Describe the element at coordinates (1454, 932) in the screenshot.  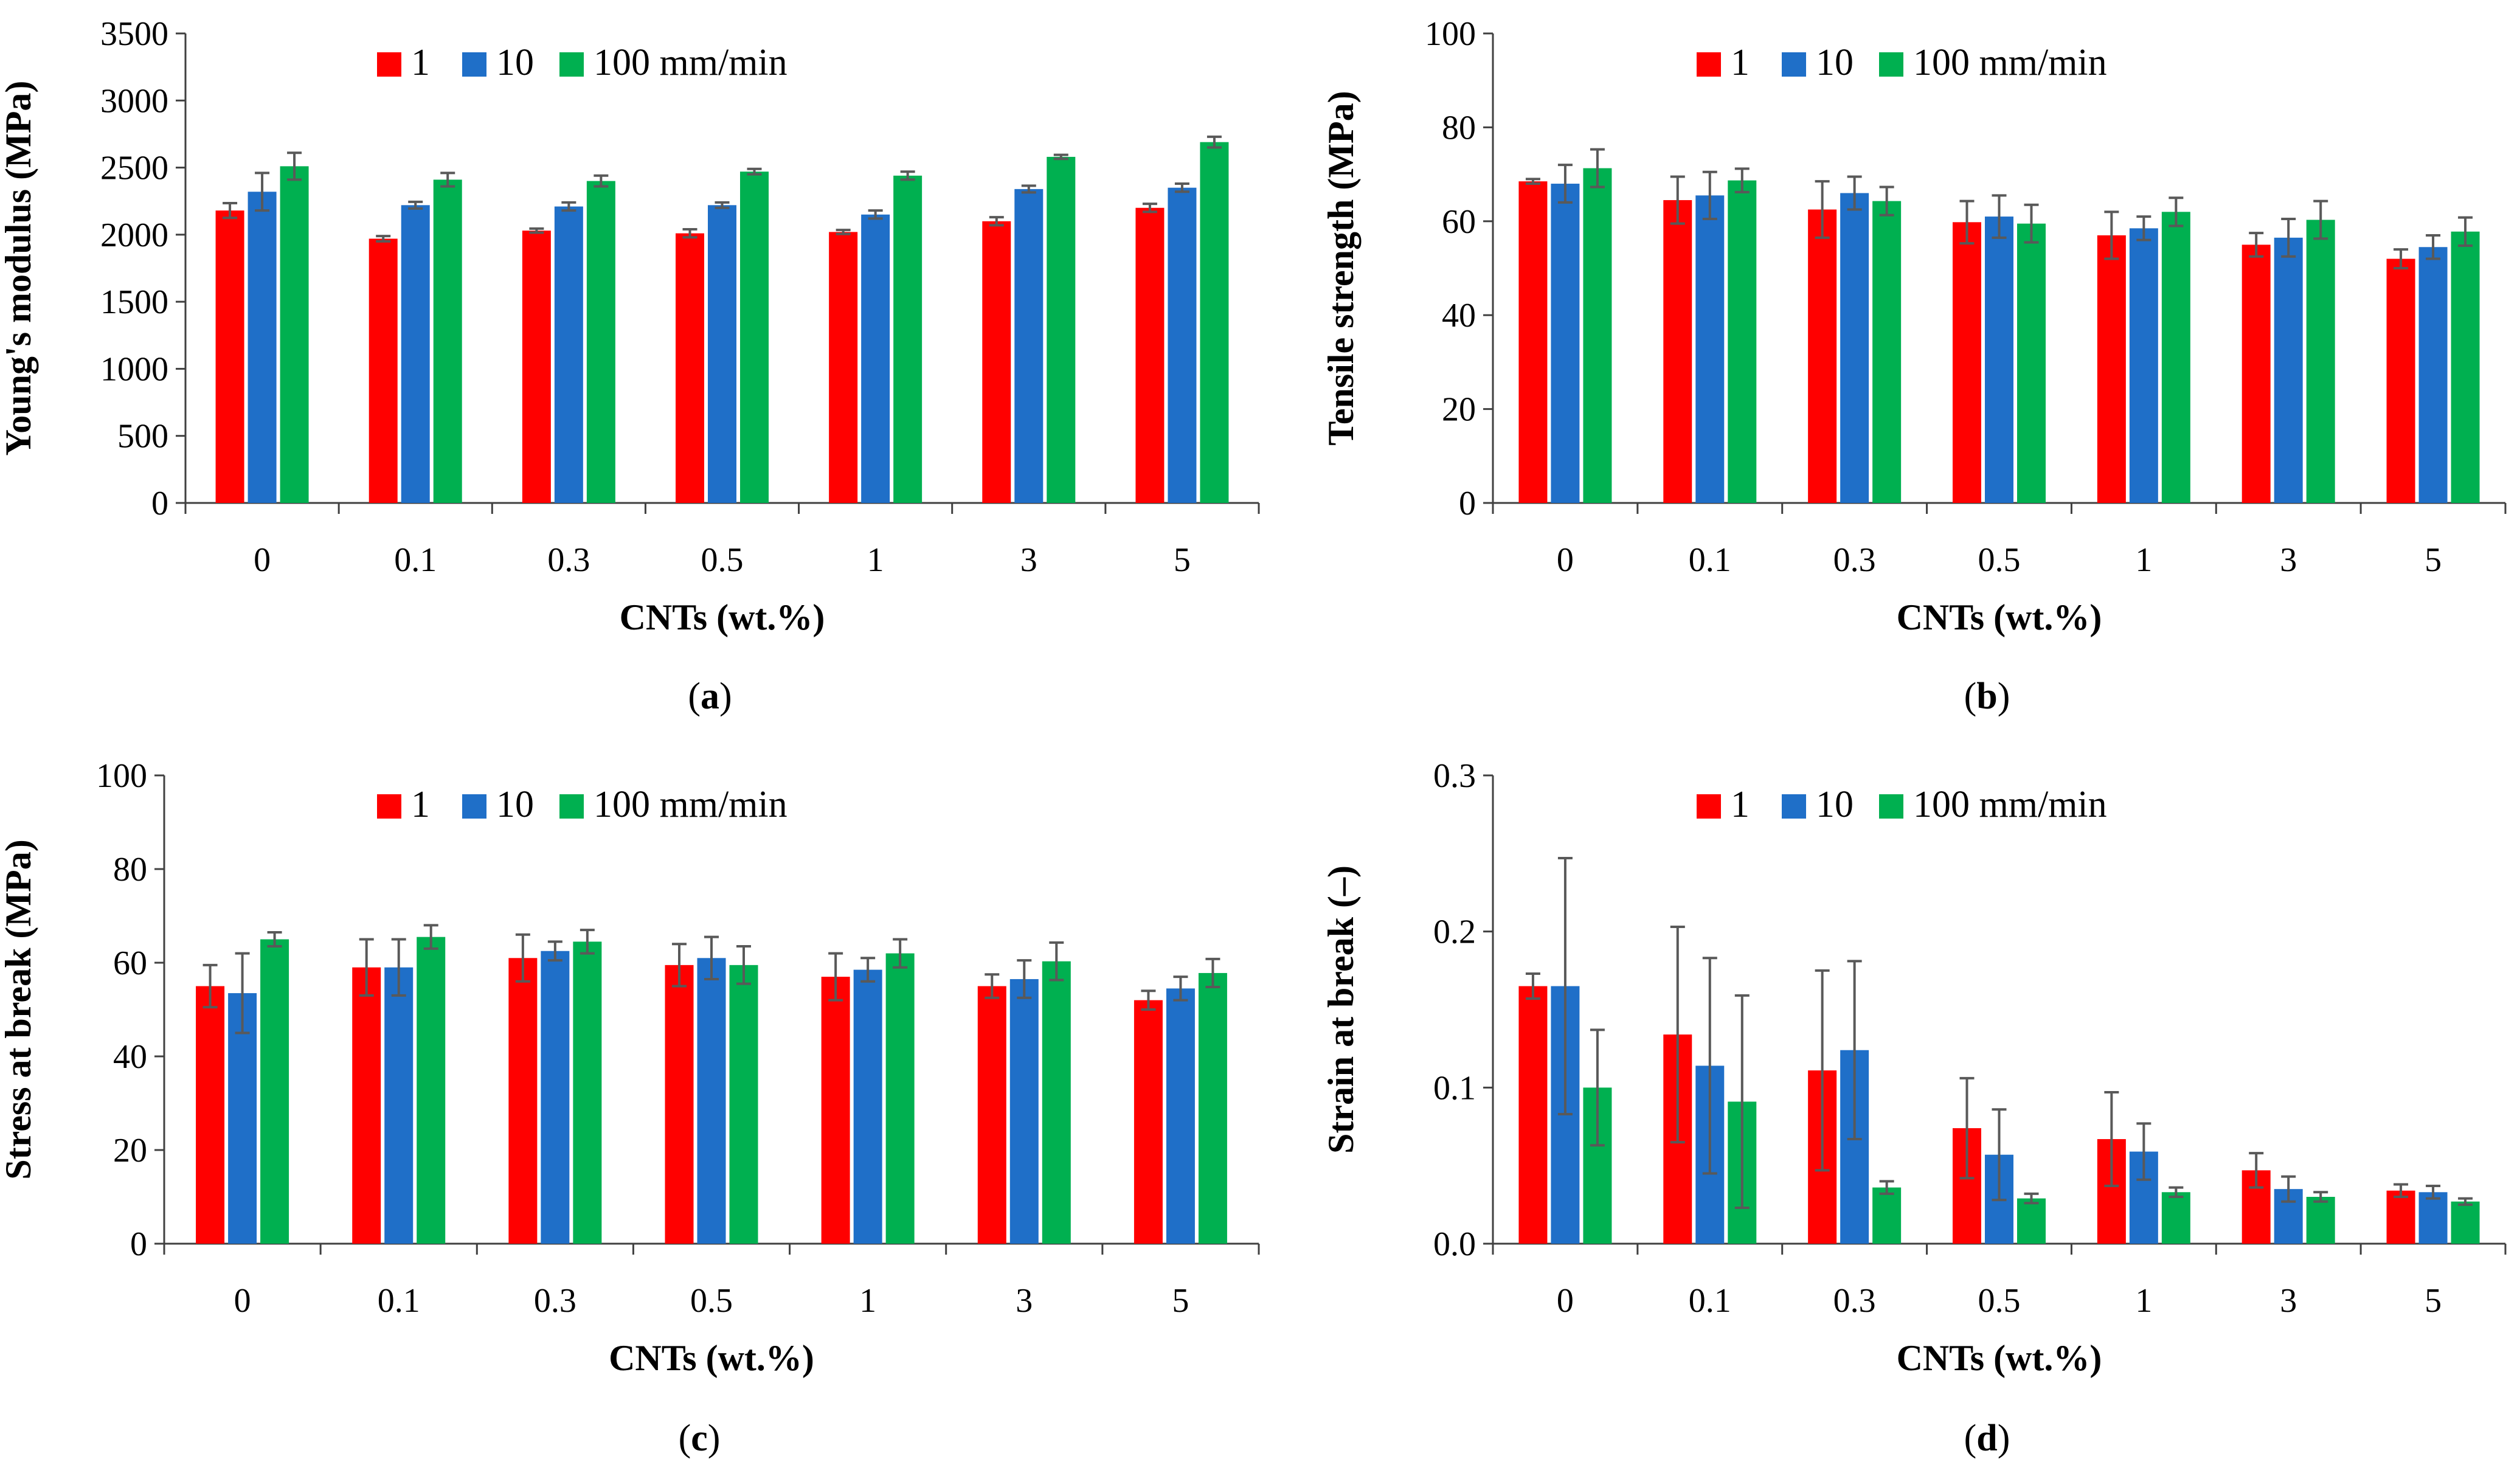
I see `y-tick-label: 0.2` at that location.